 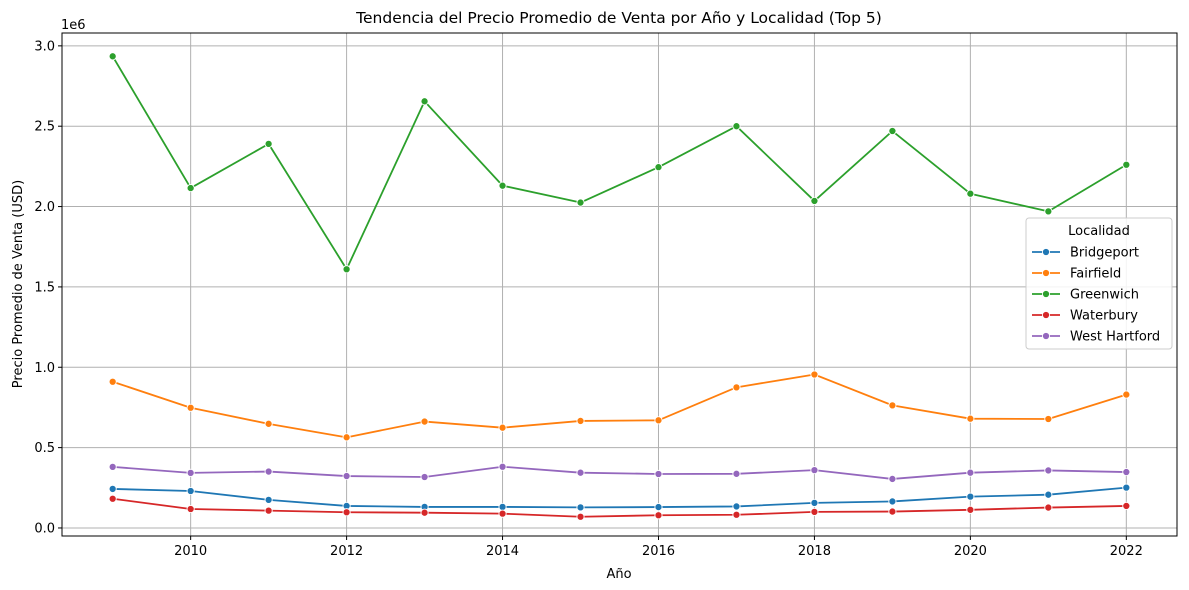 I want to click on series-waterbury, so click(x=619, y=507).